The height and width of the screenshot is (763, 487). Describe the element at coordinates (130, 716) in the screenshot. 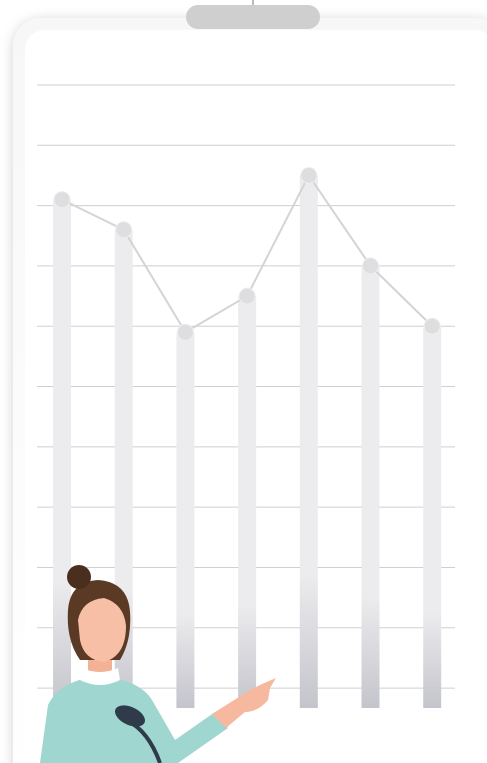

I see `microphone` at that location.